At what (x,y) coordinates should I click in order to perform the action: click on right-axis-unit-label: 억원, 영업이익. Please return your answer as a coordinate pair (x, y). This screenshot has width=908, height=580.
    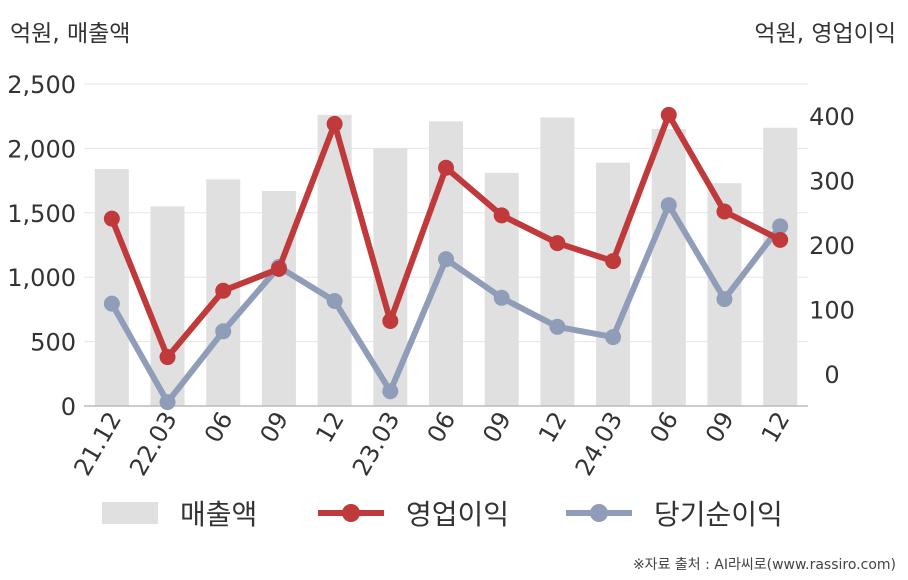
    Looking at the image, I should click on (825, 34).